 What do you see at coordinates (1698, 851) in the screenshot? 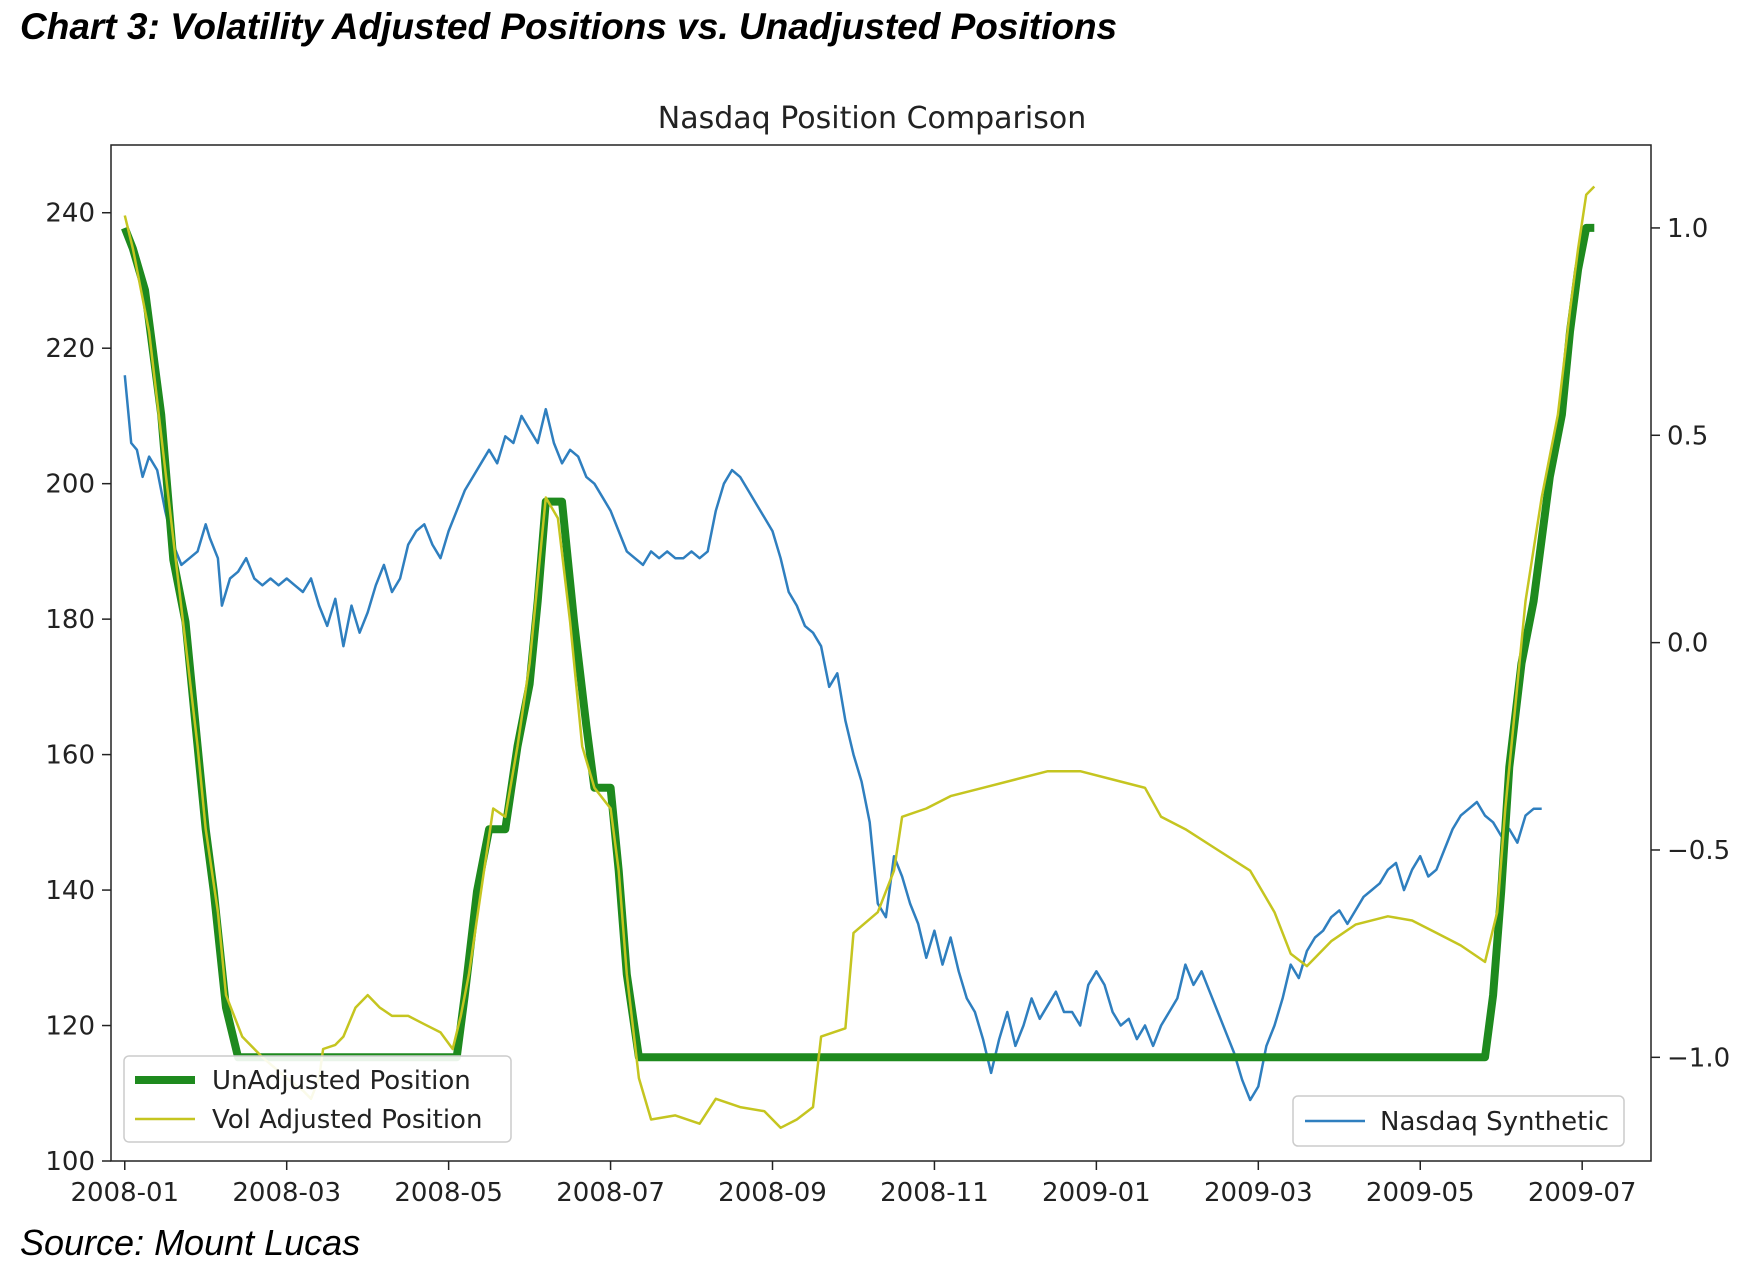
I see `y-right-tick-label: −0.5` at bounding box center [1698, 851].